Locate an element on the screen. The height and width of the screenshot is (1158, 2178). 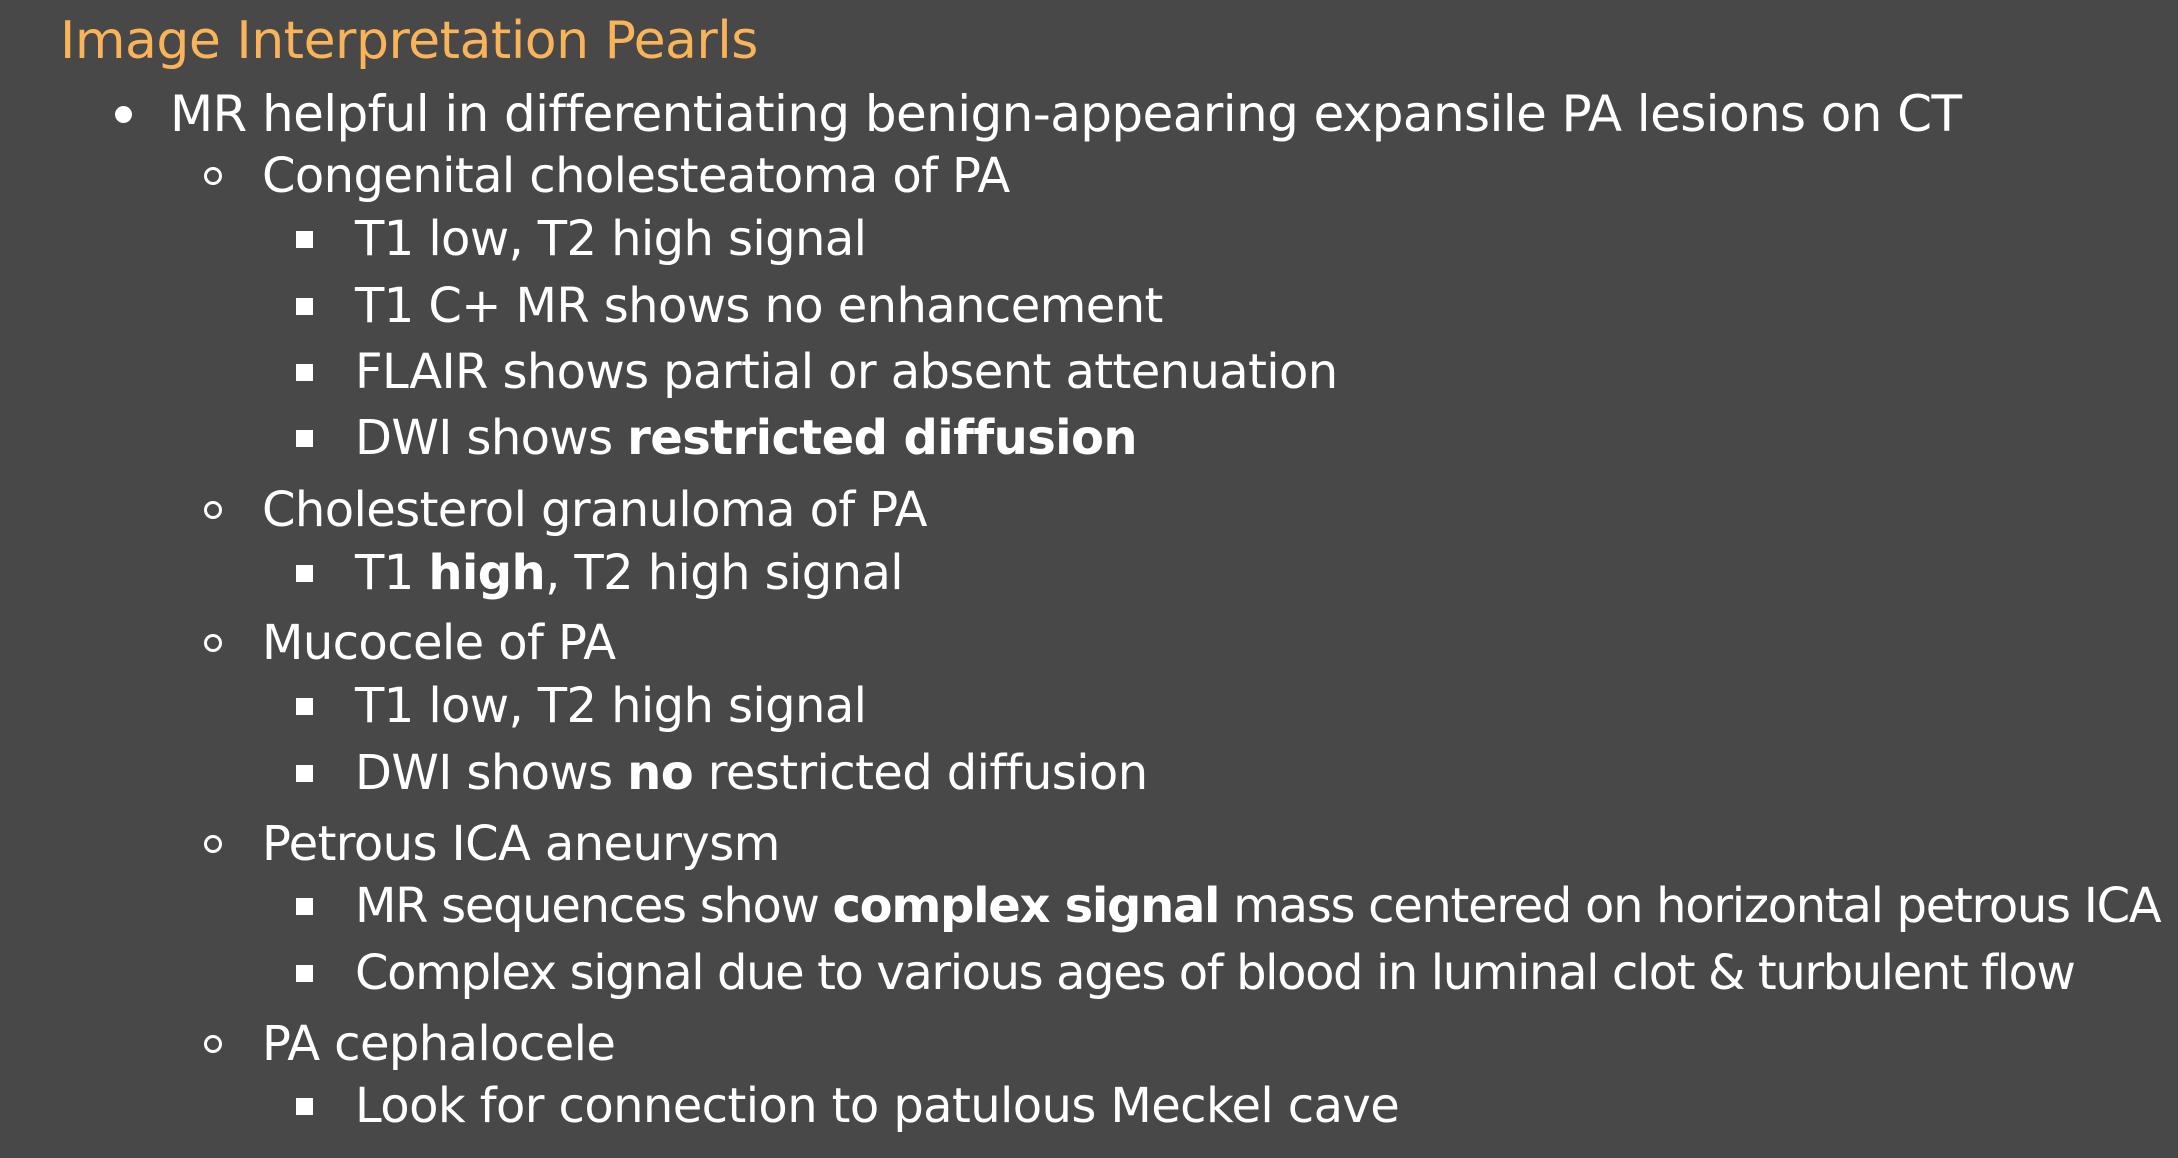
bold-text-run: no is located at coordinates (660, 773).